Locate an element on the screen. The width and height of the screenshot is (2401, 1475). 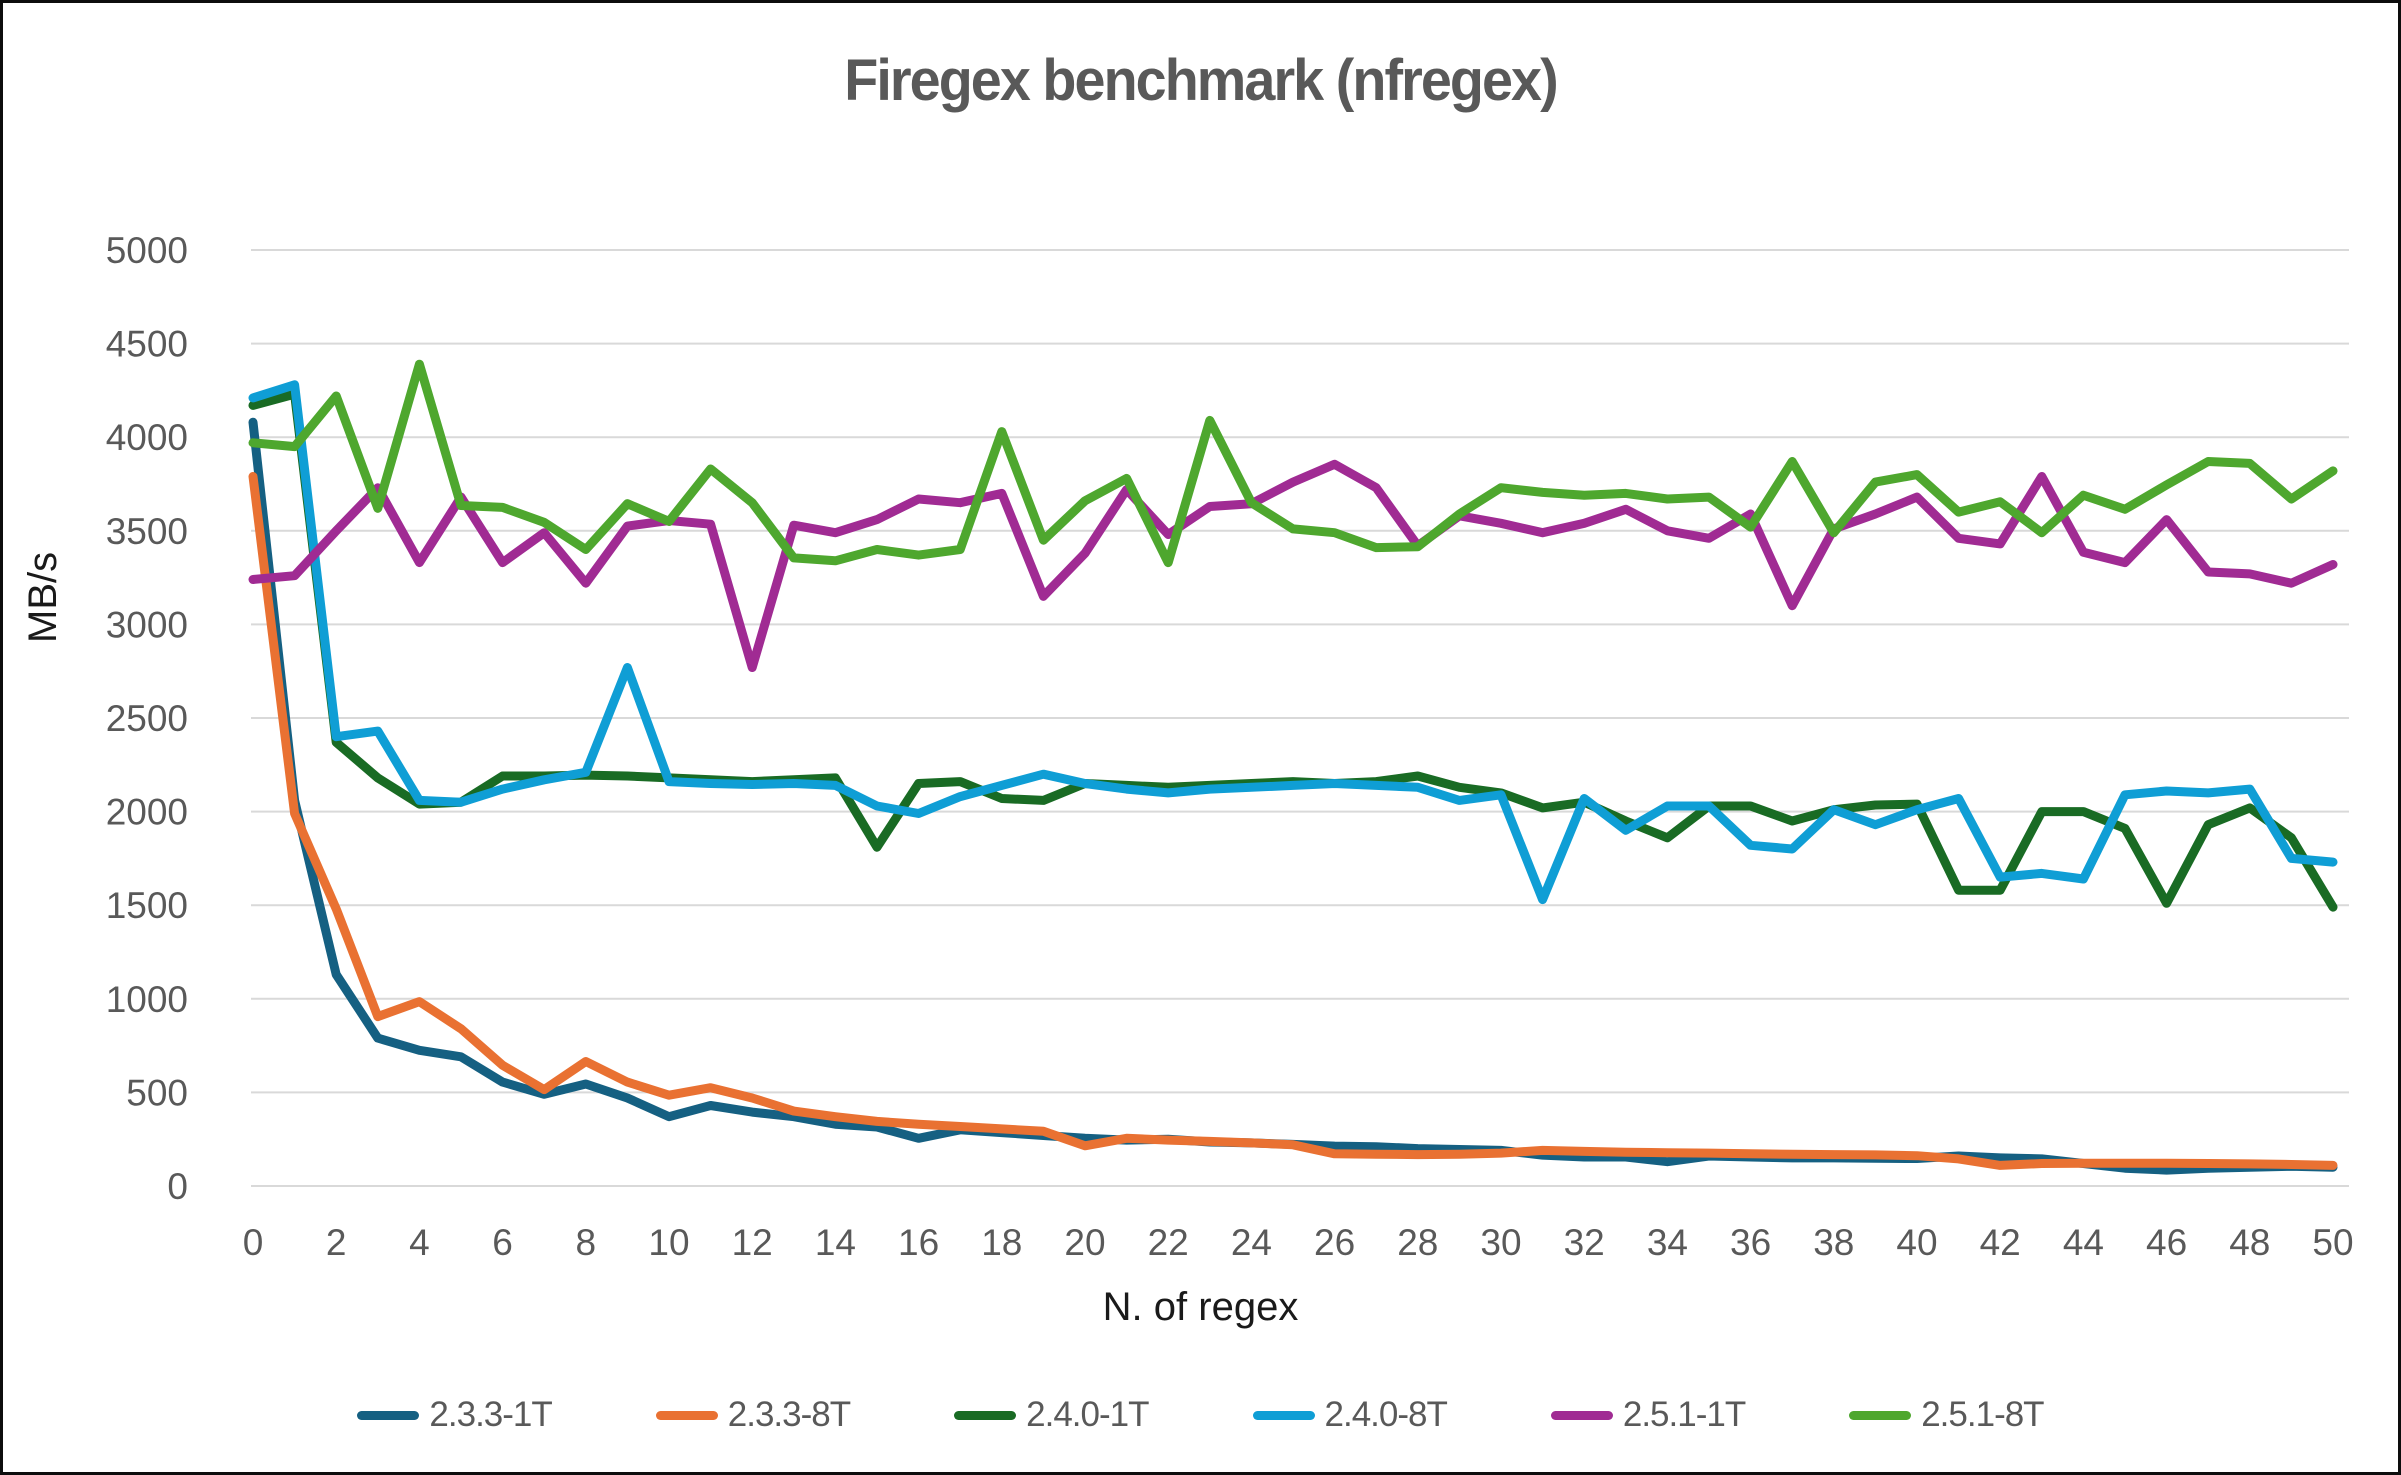
legend-item-2.4.0-1T: 2.4.0-1T is located at coordinates (1052, 1415).